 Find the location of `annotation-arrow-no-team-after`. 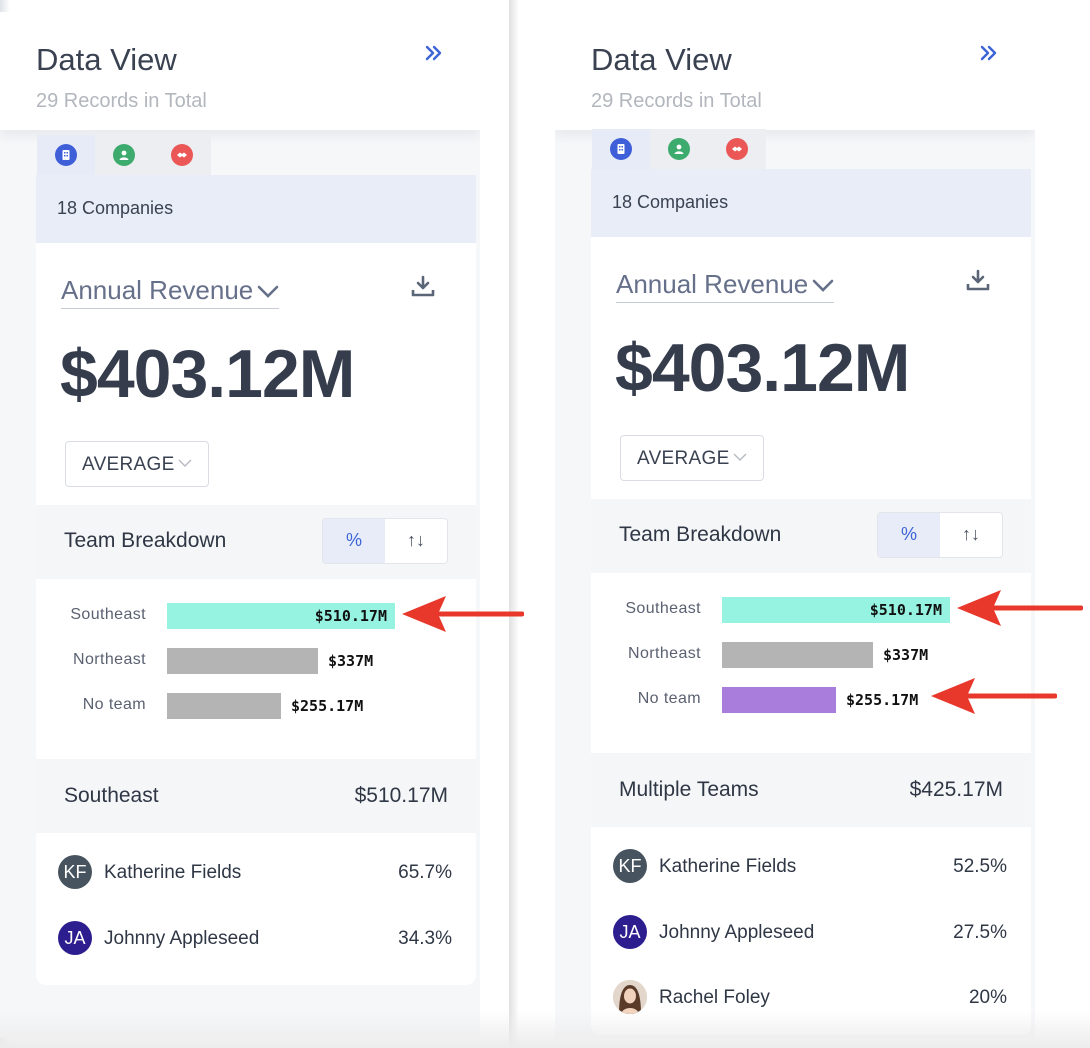

annotation-arrow-no-team-after is located at coordinates (994, 696).